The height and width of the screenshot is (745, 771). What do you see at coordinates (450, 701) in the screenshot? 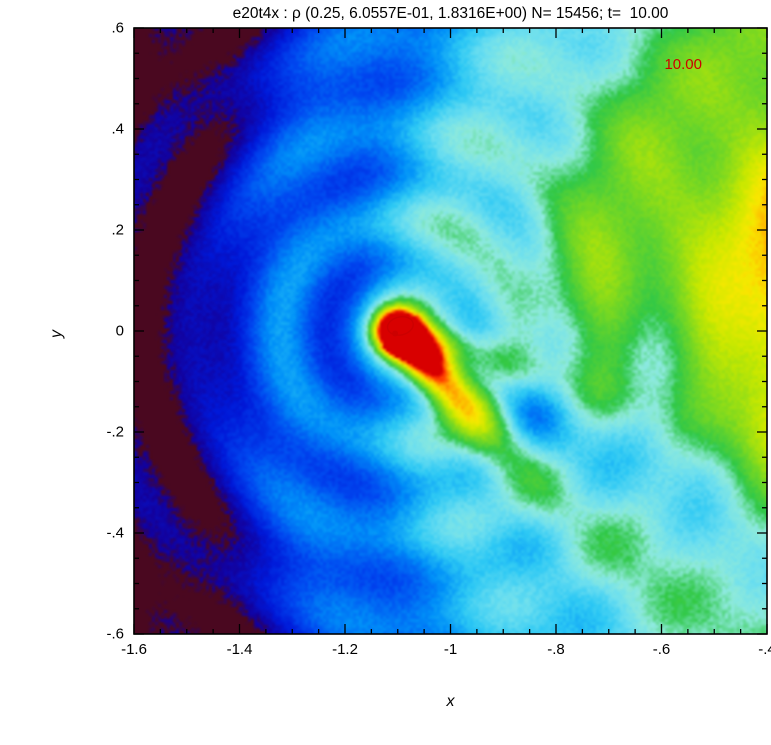
I see `x-axis-label: x` at bounding box center [450, 701].